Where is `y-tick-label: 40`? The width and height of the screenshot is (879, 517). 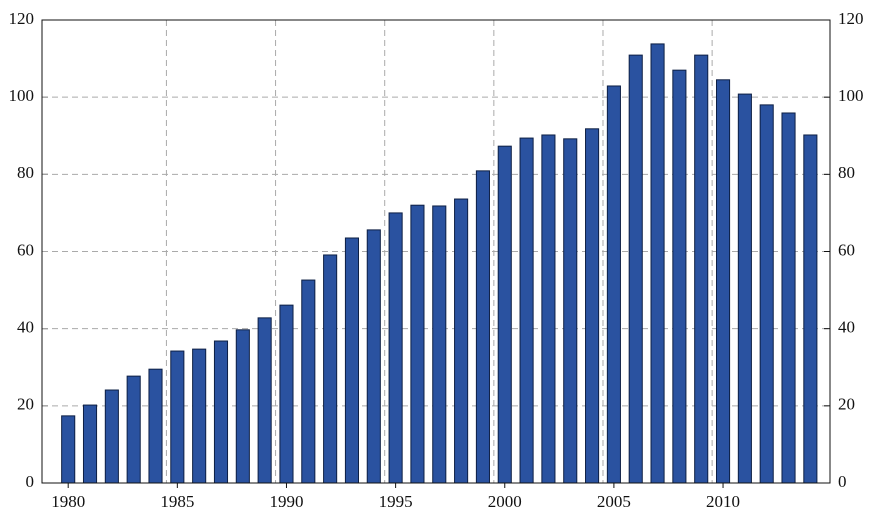
y-tick-label: 40 is located at coordinates (25, 327).